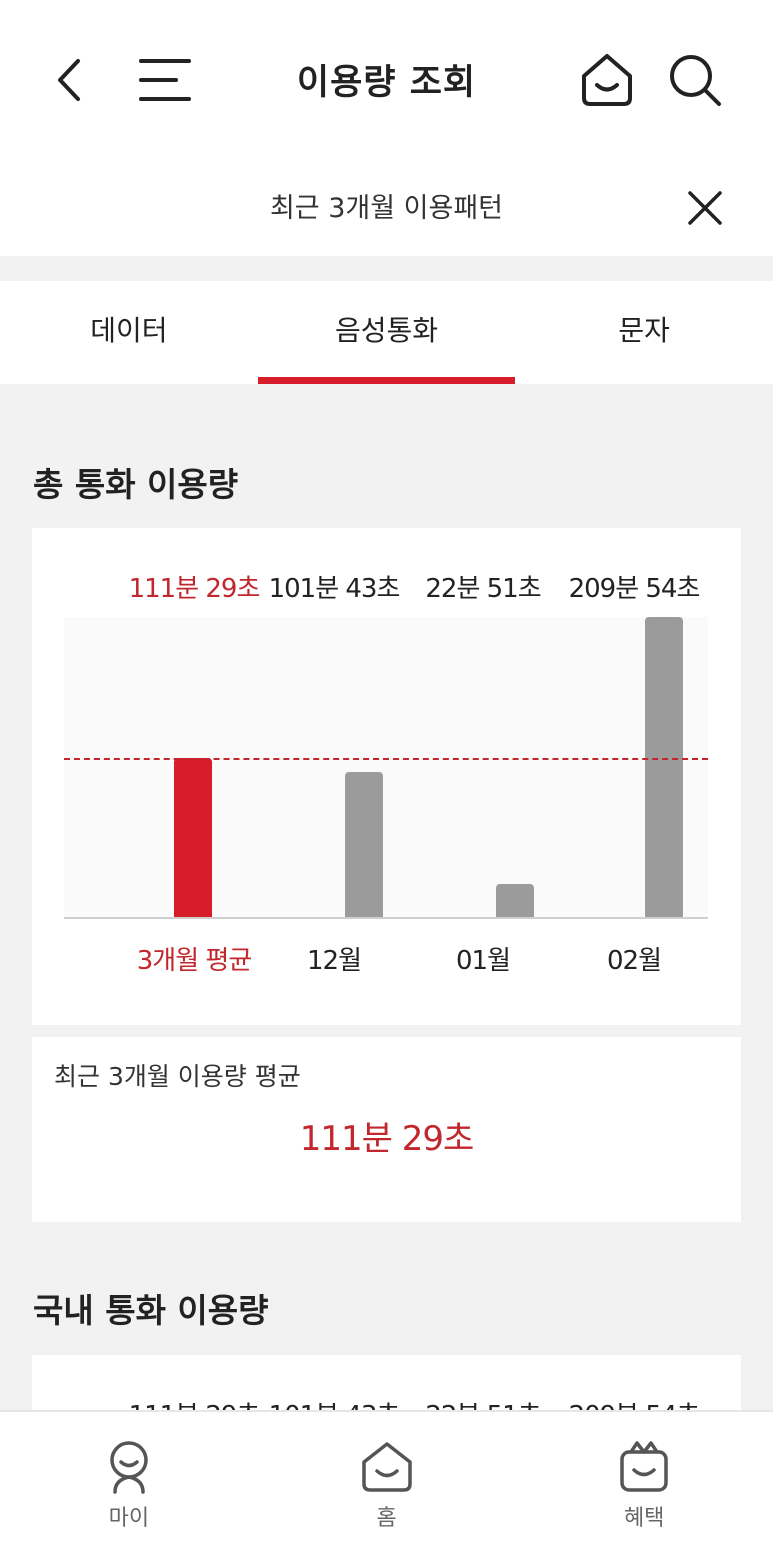 The image size is (773, 1552). I want to click on back-button, so click(70, 80).